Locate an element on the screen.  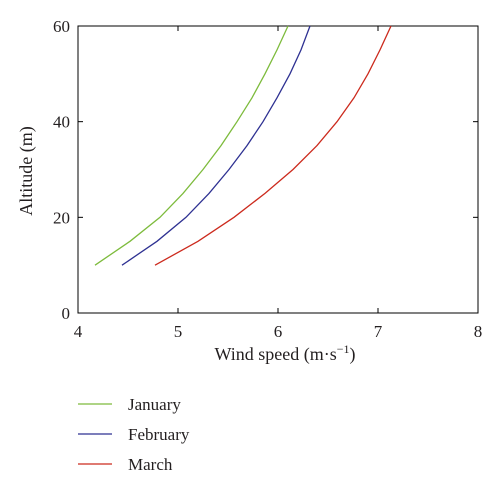
y-tick-label: 60 is located at coordinates (61, 26).